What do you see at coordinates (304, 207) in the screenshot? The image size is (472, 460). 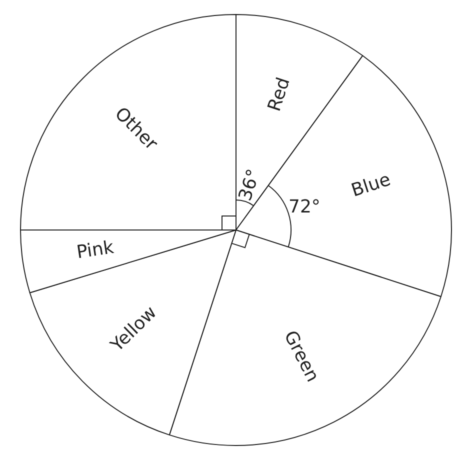 I see `text: 72°` at bounding box center [304, 207].